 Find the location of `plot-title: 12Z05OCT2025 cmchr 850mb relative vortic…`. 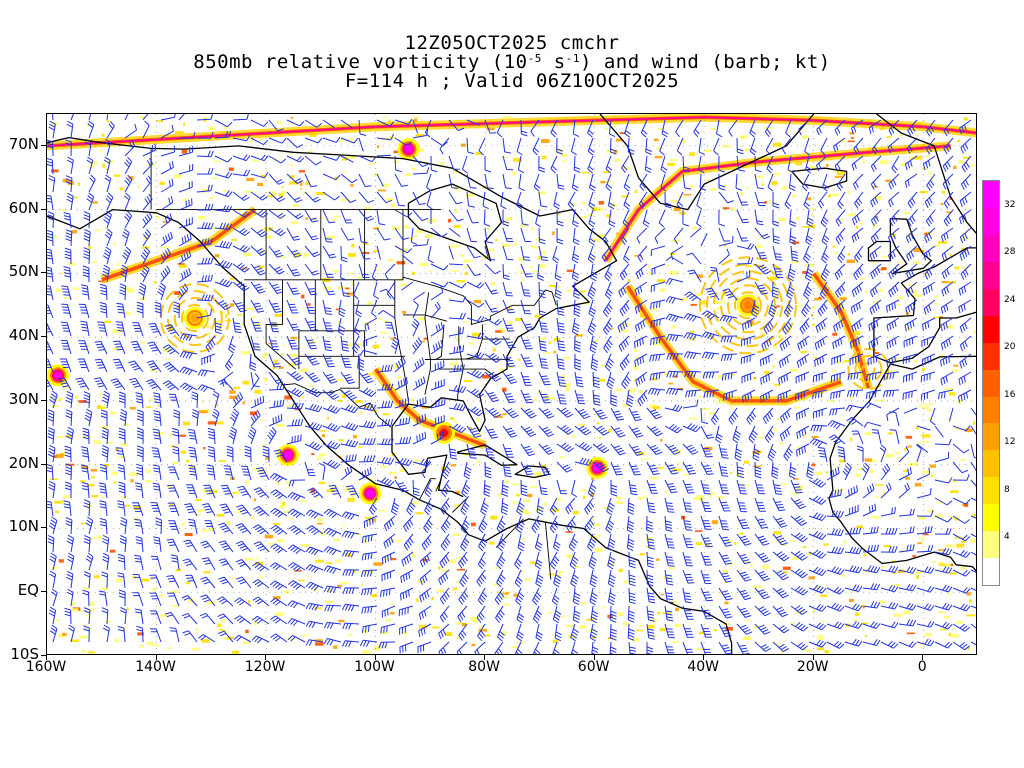

plot-title: 12Z05OCT2025 cmchr 850mb relative vortic… is located at coordinates (512, 62).